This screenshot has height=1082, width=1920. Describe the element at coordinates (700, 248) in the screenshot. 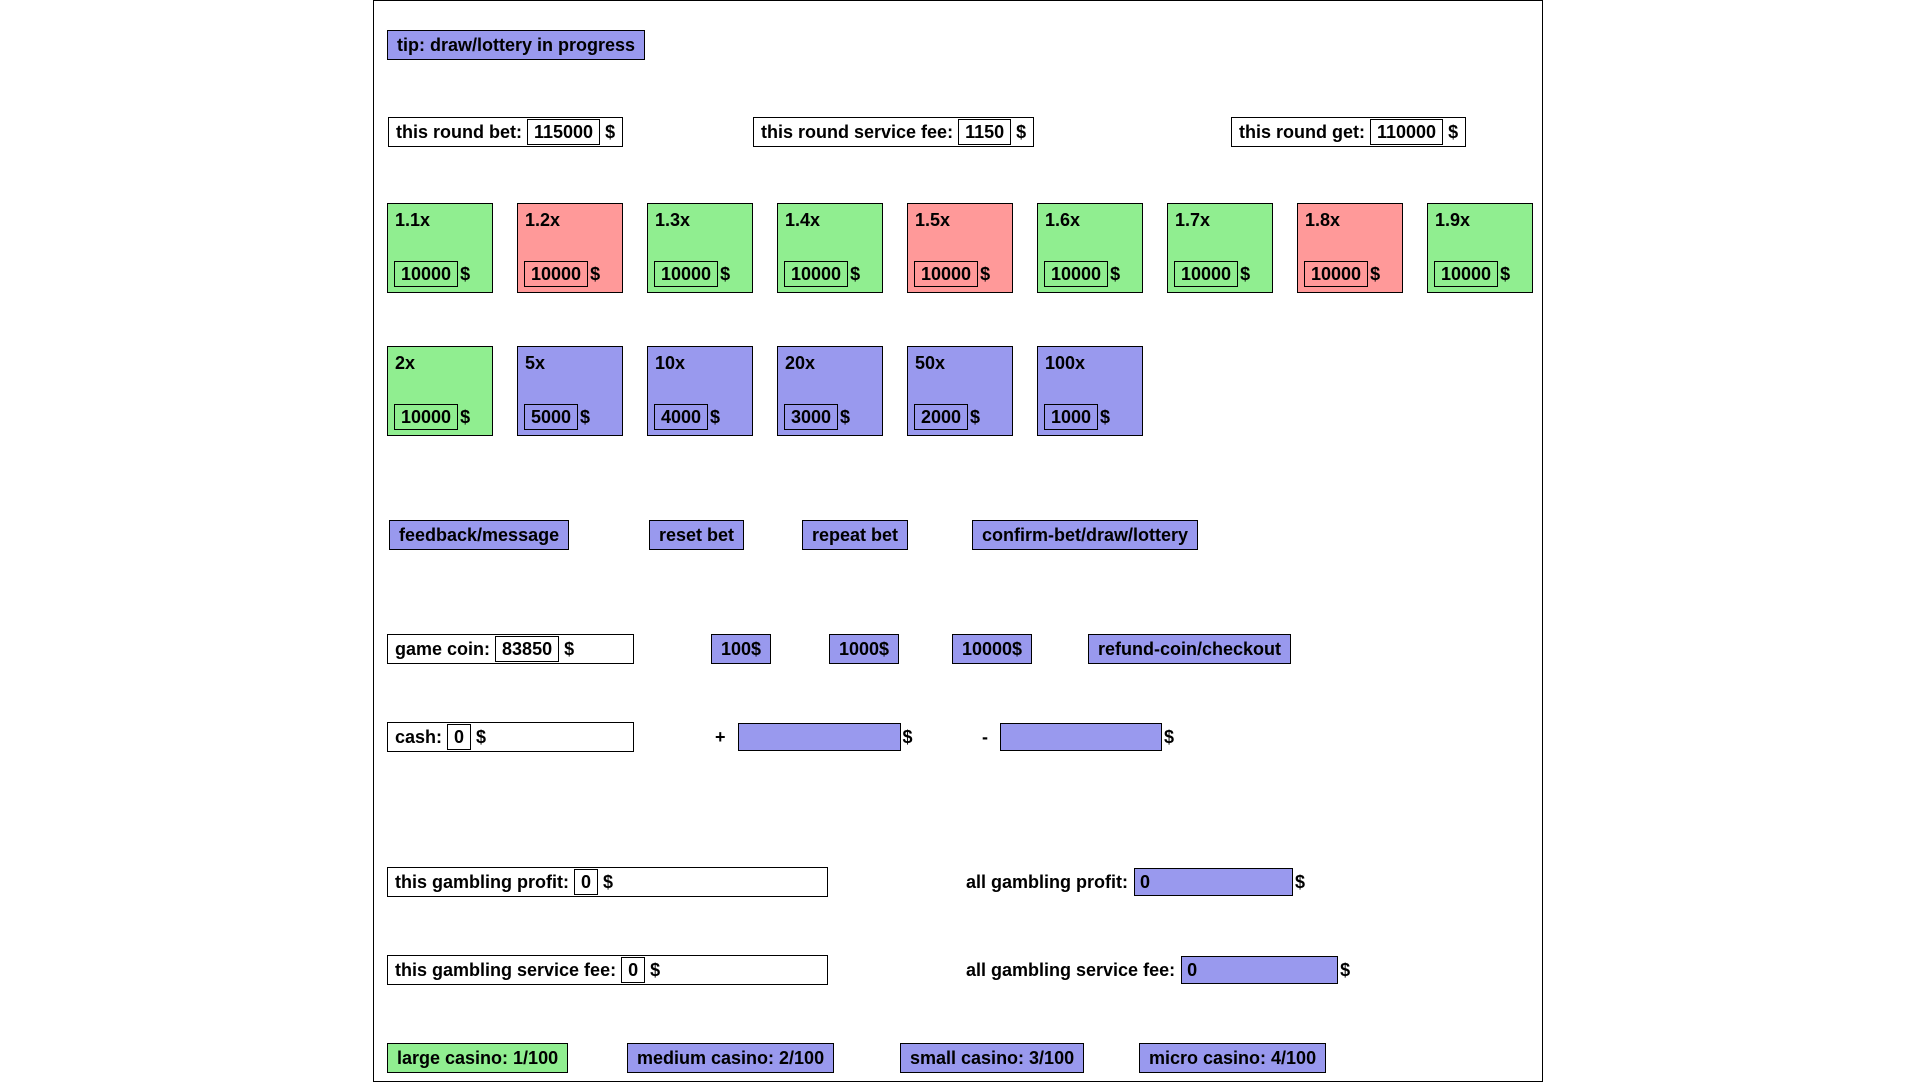

I see `bet-box-1-3x: 1.3x 10000 $` at that location.